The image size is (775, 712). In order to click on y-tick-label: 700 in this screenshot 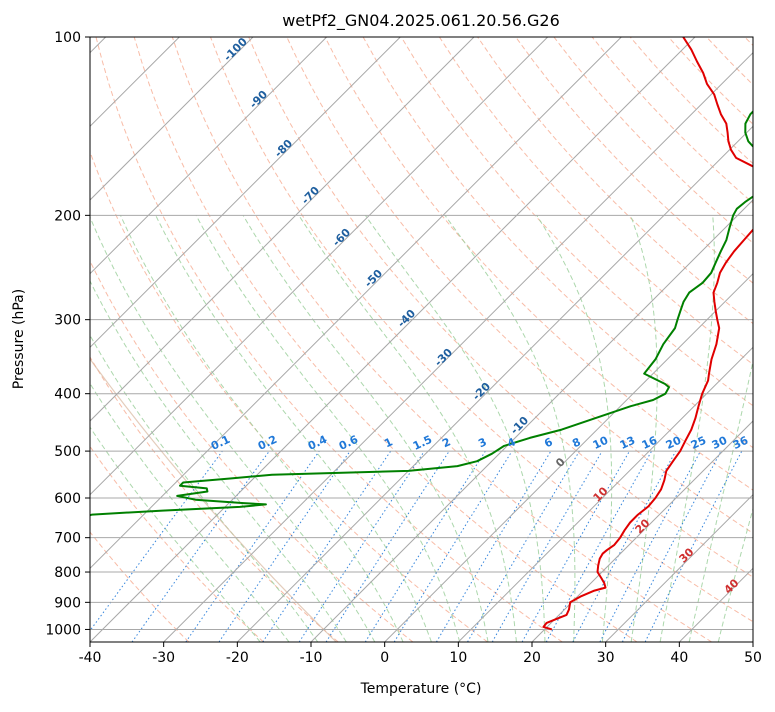, I will do `click(67, 539)`.